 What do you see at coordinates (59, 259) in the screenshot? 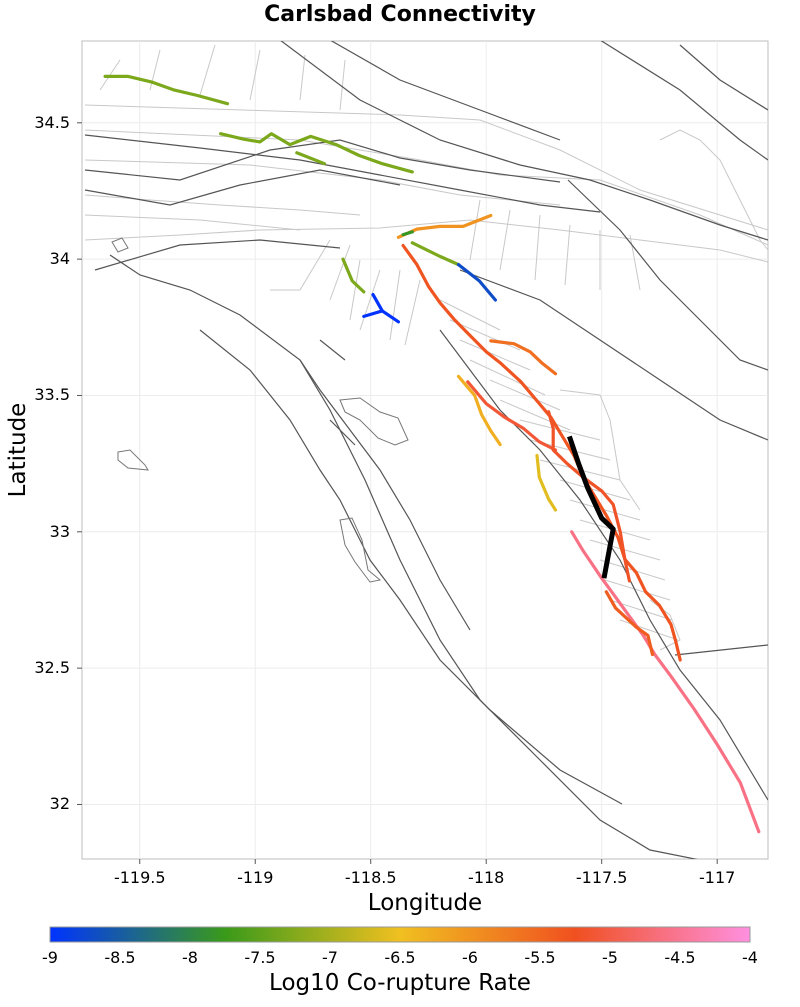
I see `y-tick-label: 34` at bounding box center [59, 259].